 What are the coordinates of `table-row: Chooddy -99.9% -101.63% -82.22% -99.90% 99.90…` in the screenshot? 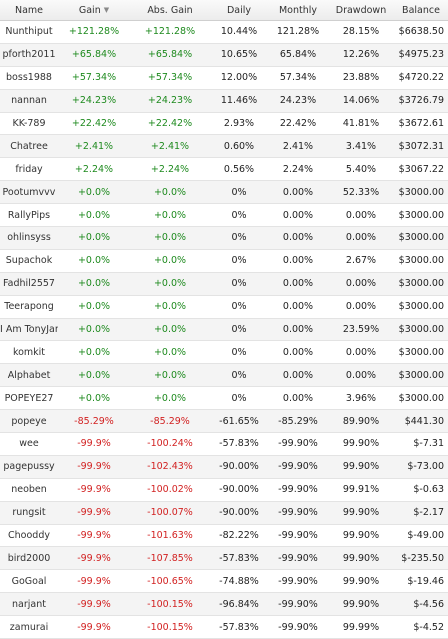 It's located at (224, 536).